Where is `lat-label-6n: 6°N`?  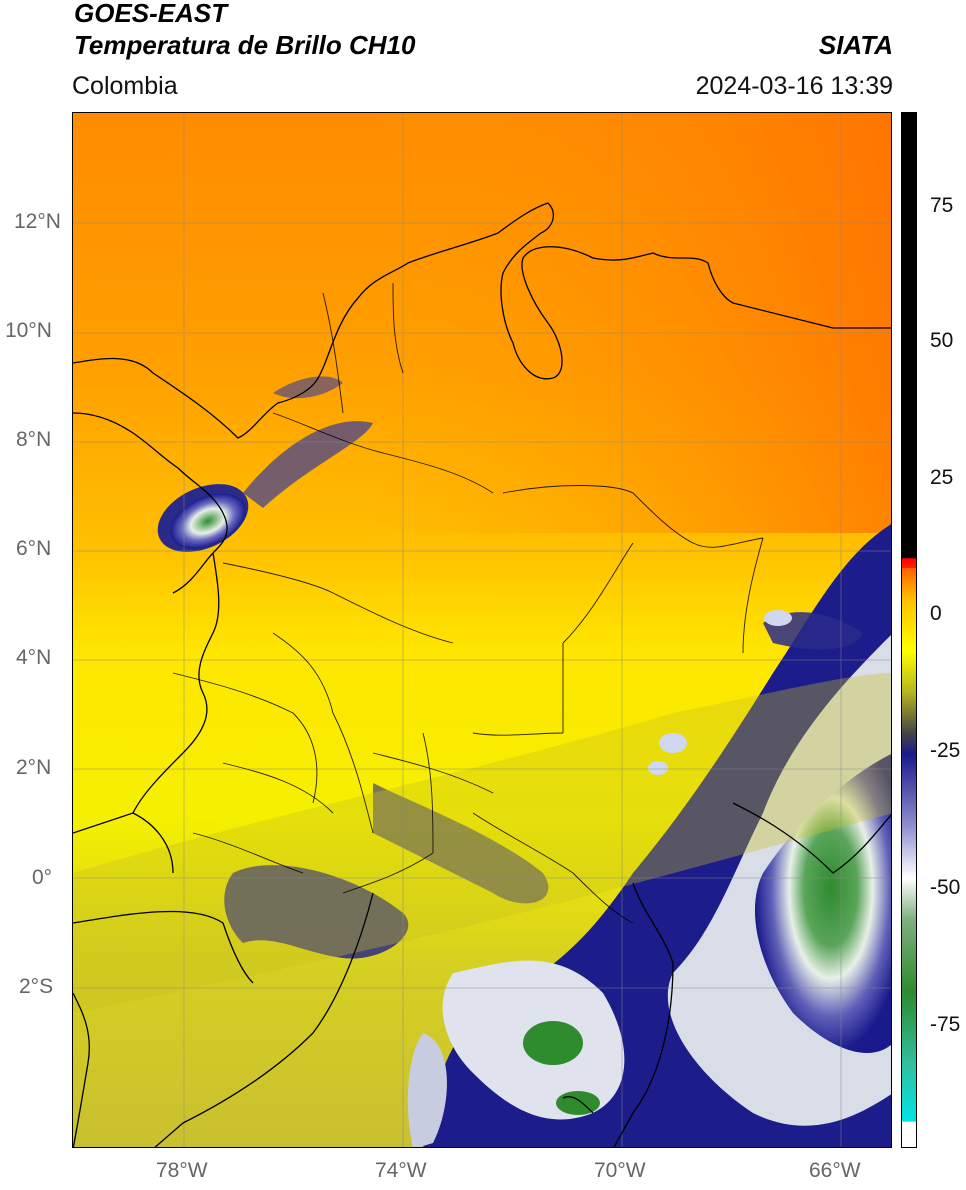 lat-label-6n: 6°N is located at coordinates (34, 548).